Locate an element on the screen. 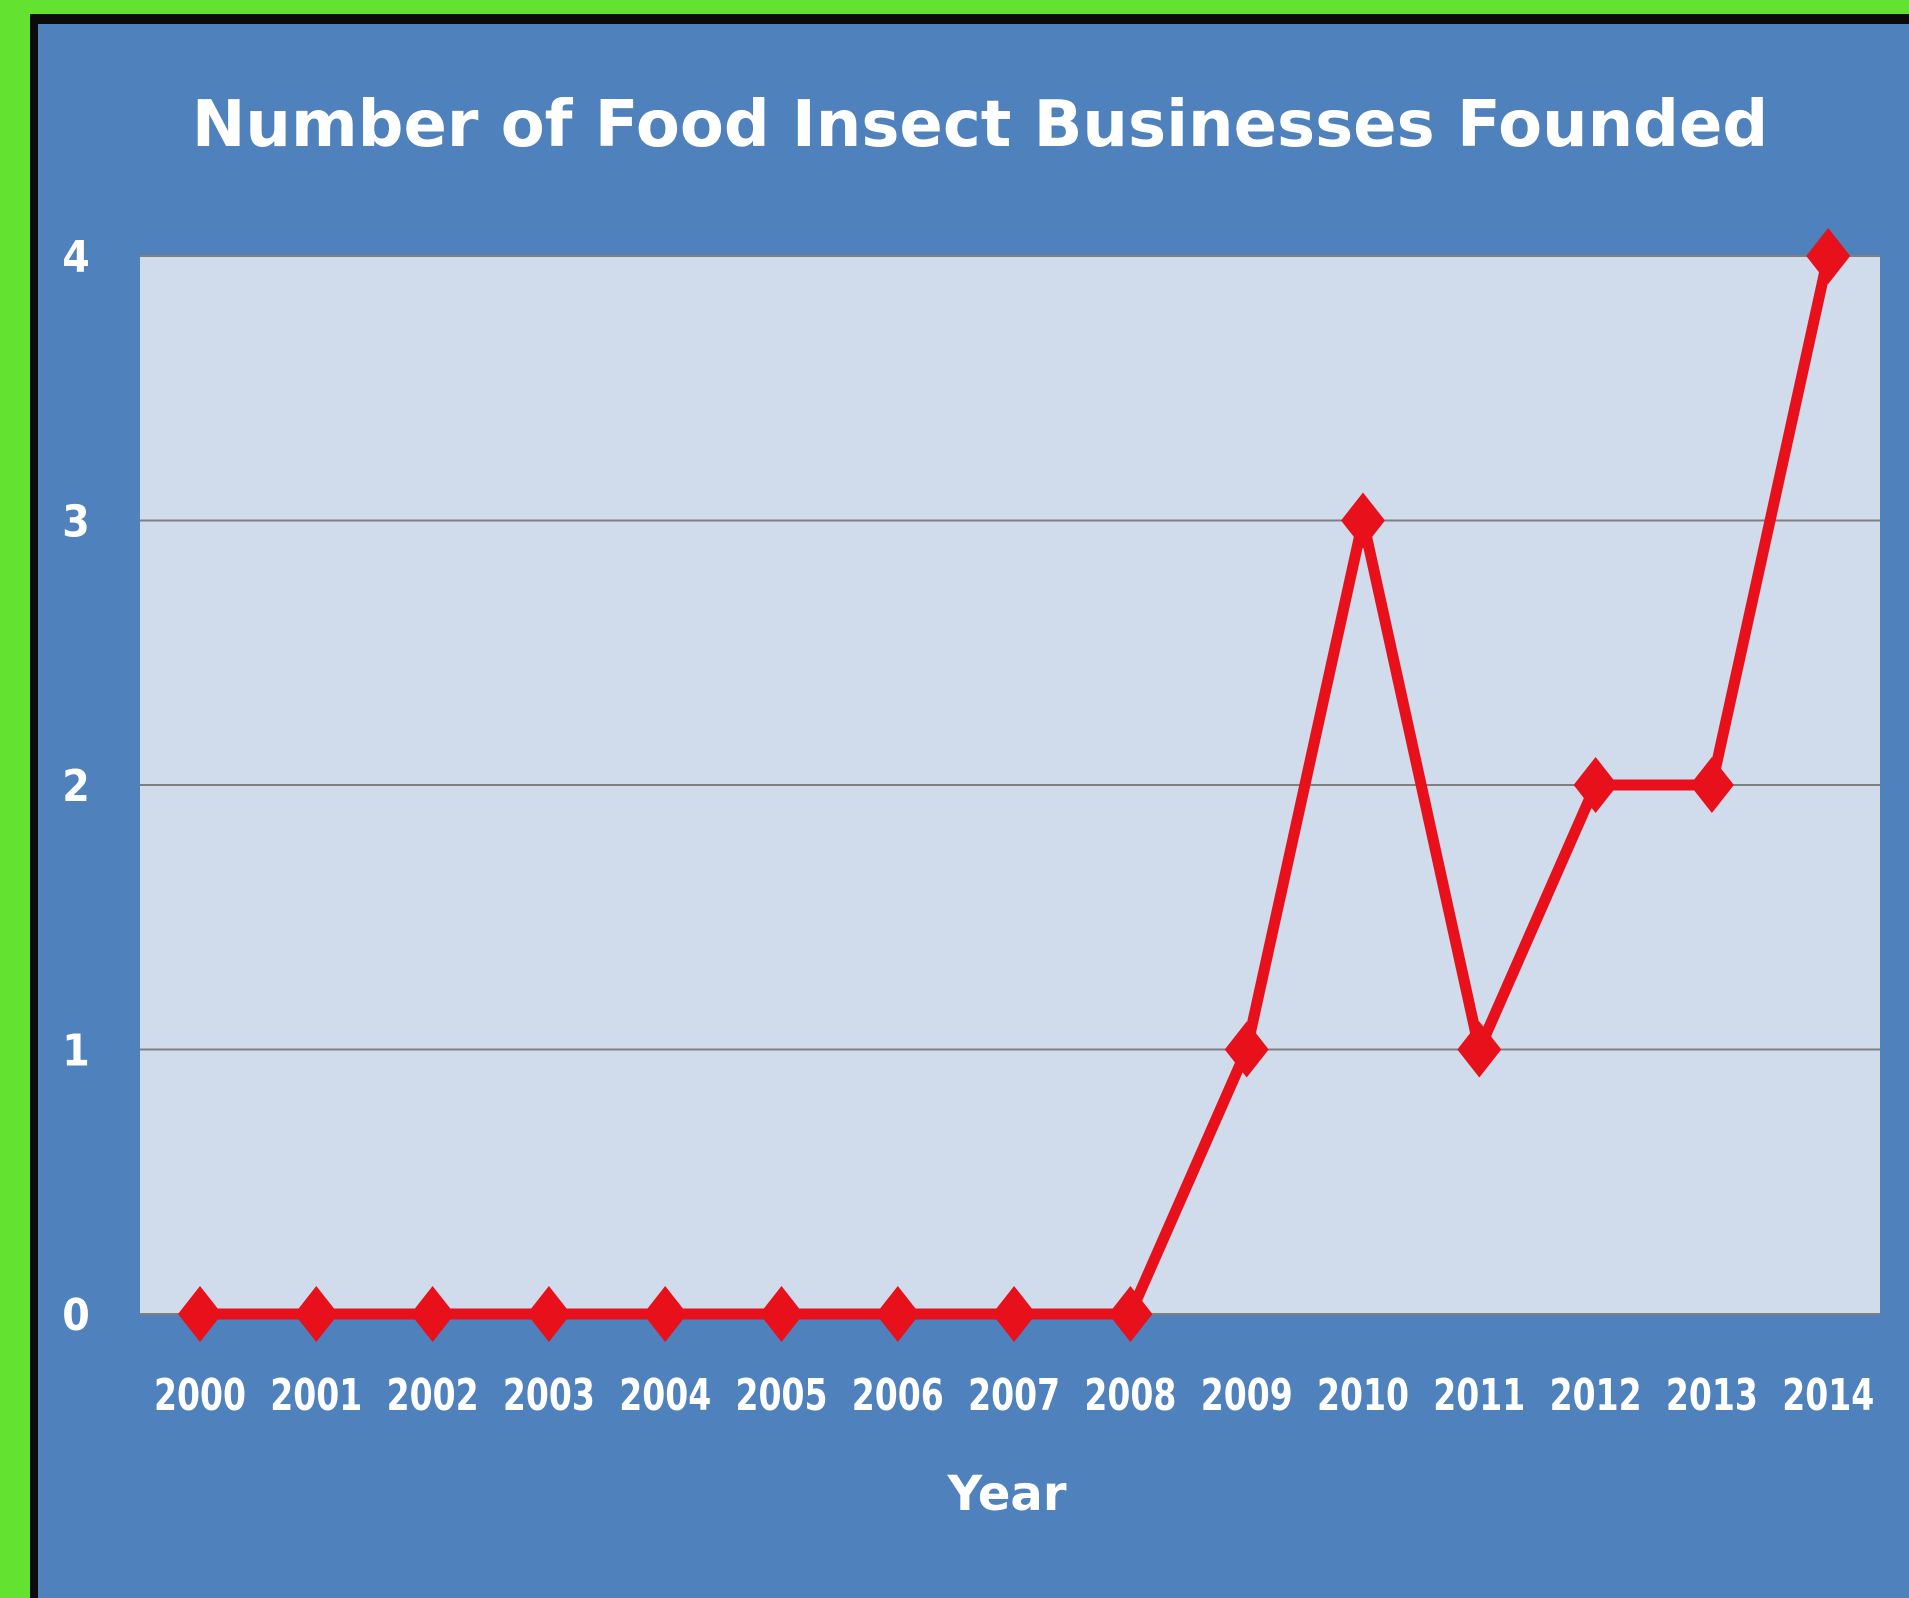 This screenshot has width=1909, height=1598. y-axis-ticks: 0 1 2 3 4 is located at coordinates (76, 786).